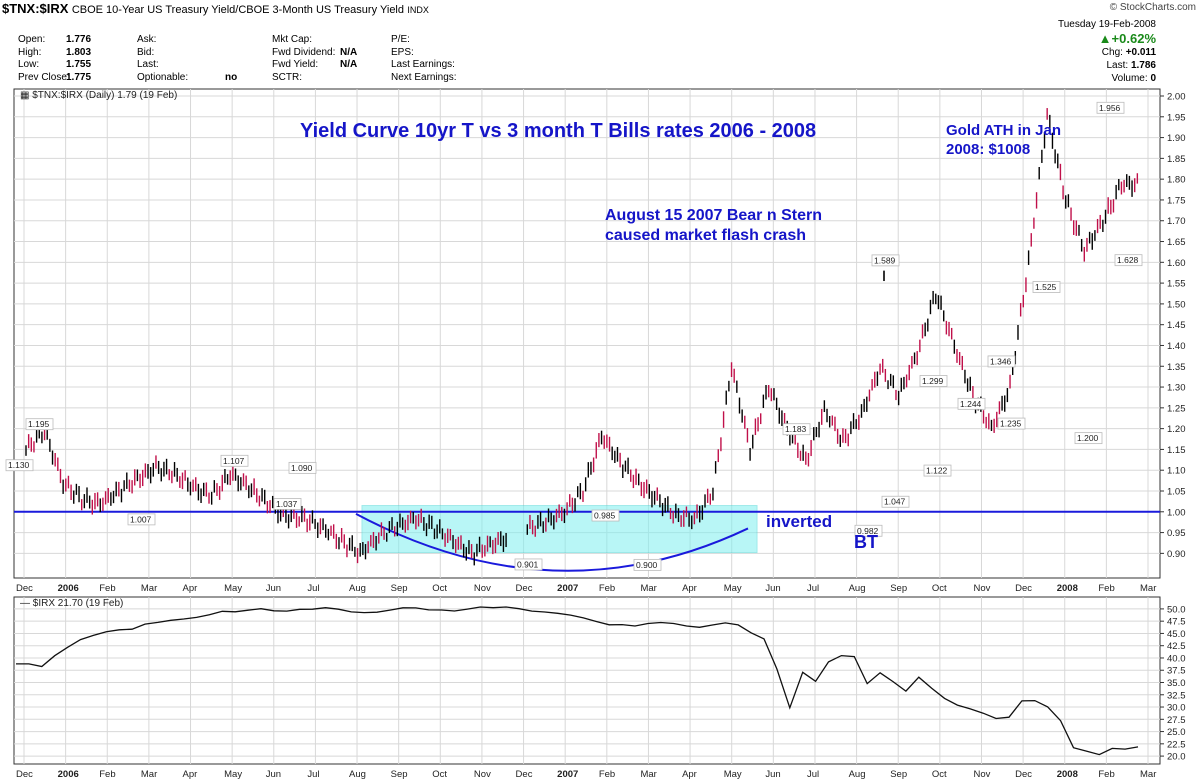  I want to click on data-label: 0.900, so click(647, 565).